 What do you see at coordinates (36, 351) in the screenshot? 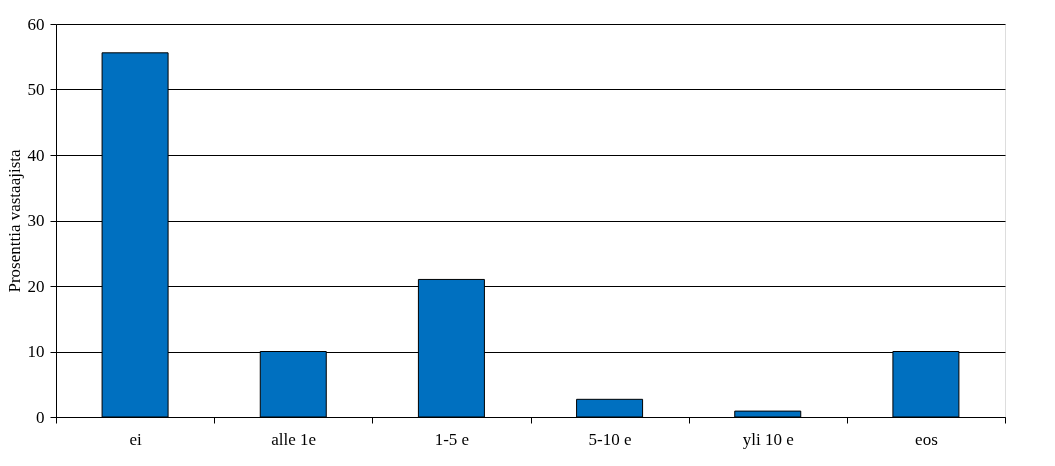
I see `y-tick-label: 10` at bounding box center [36, 351].